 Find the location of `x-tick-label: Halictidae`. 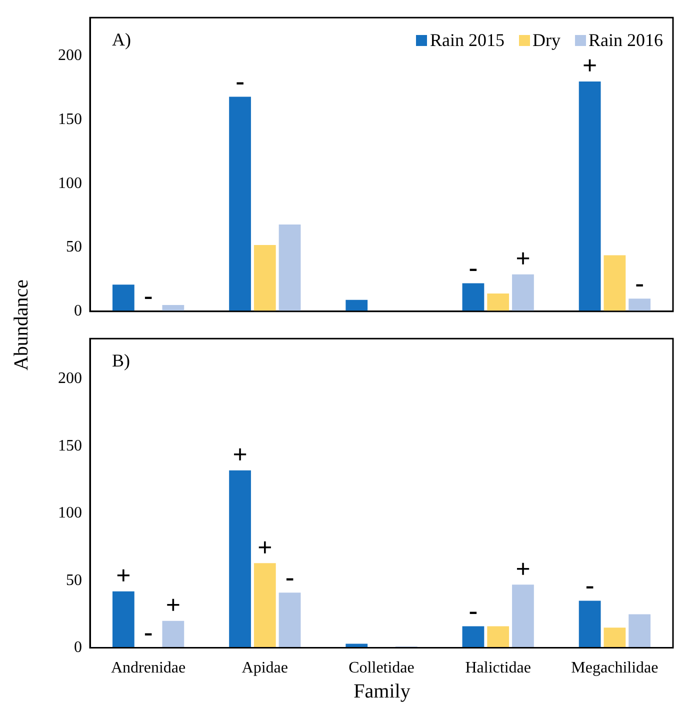

x-tick-label: Halictidae is located at coordinates (498, 668).